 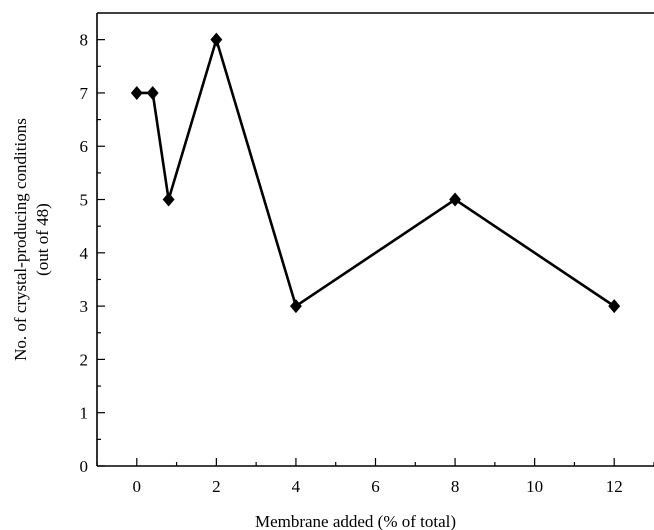 What do you see at coordinates (455, 486) in the screenshot?
I see `x-tick-label: 8` at bounding box center [455, 486].